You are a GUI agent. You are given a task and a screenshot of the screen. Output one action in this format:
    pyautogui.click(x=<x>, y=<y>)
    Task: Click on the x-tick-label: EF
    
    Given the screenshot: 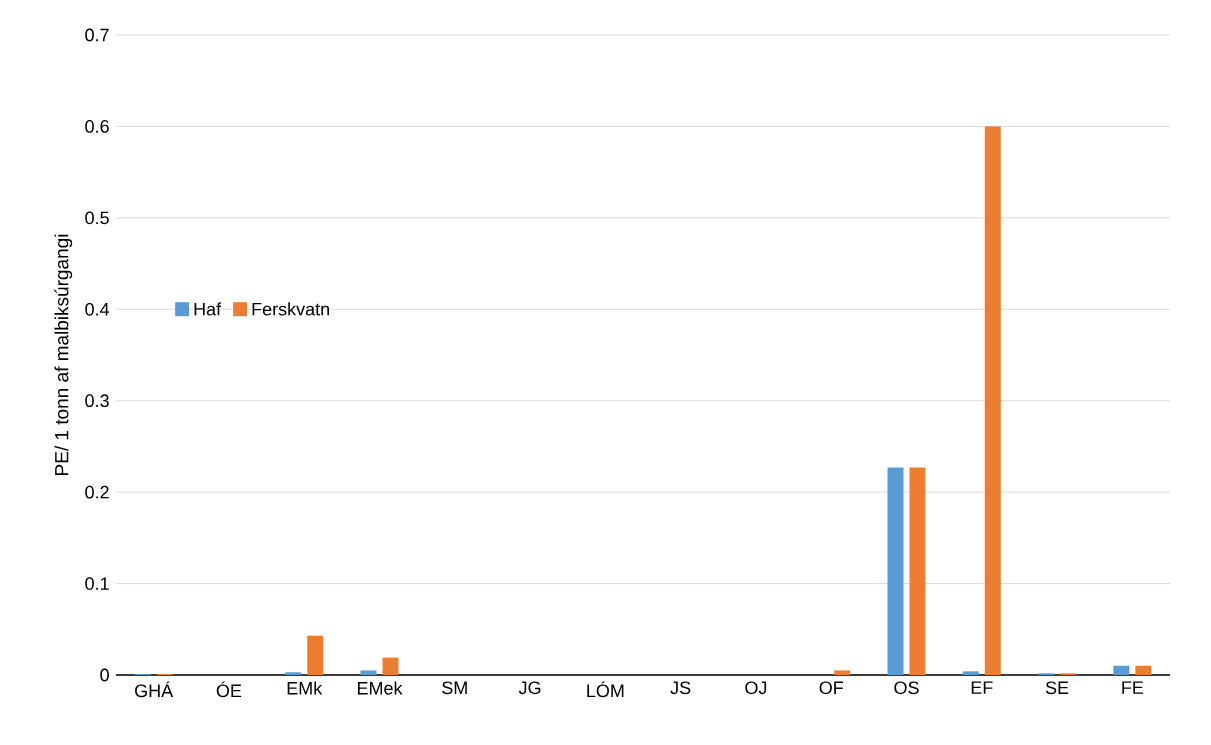 What is the action you would take?
    pyautogui.click(x=982, y=687)
    